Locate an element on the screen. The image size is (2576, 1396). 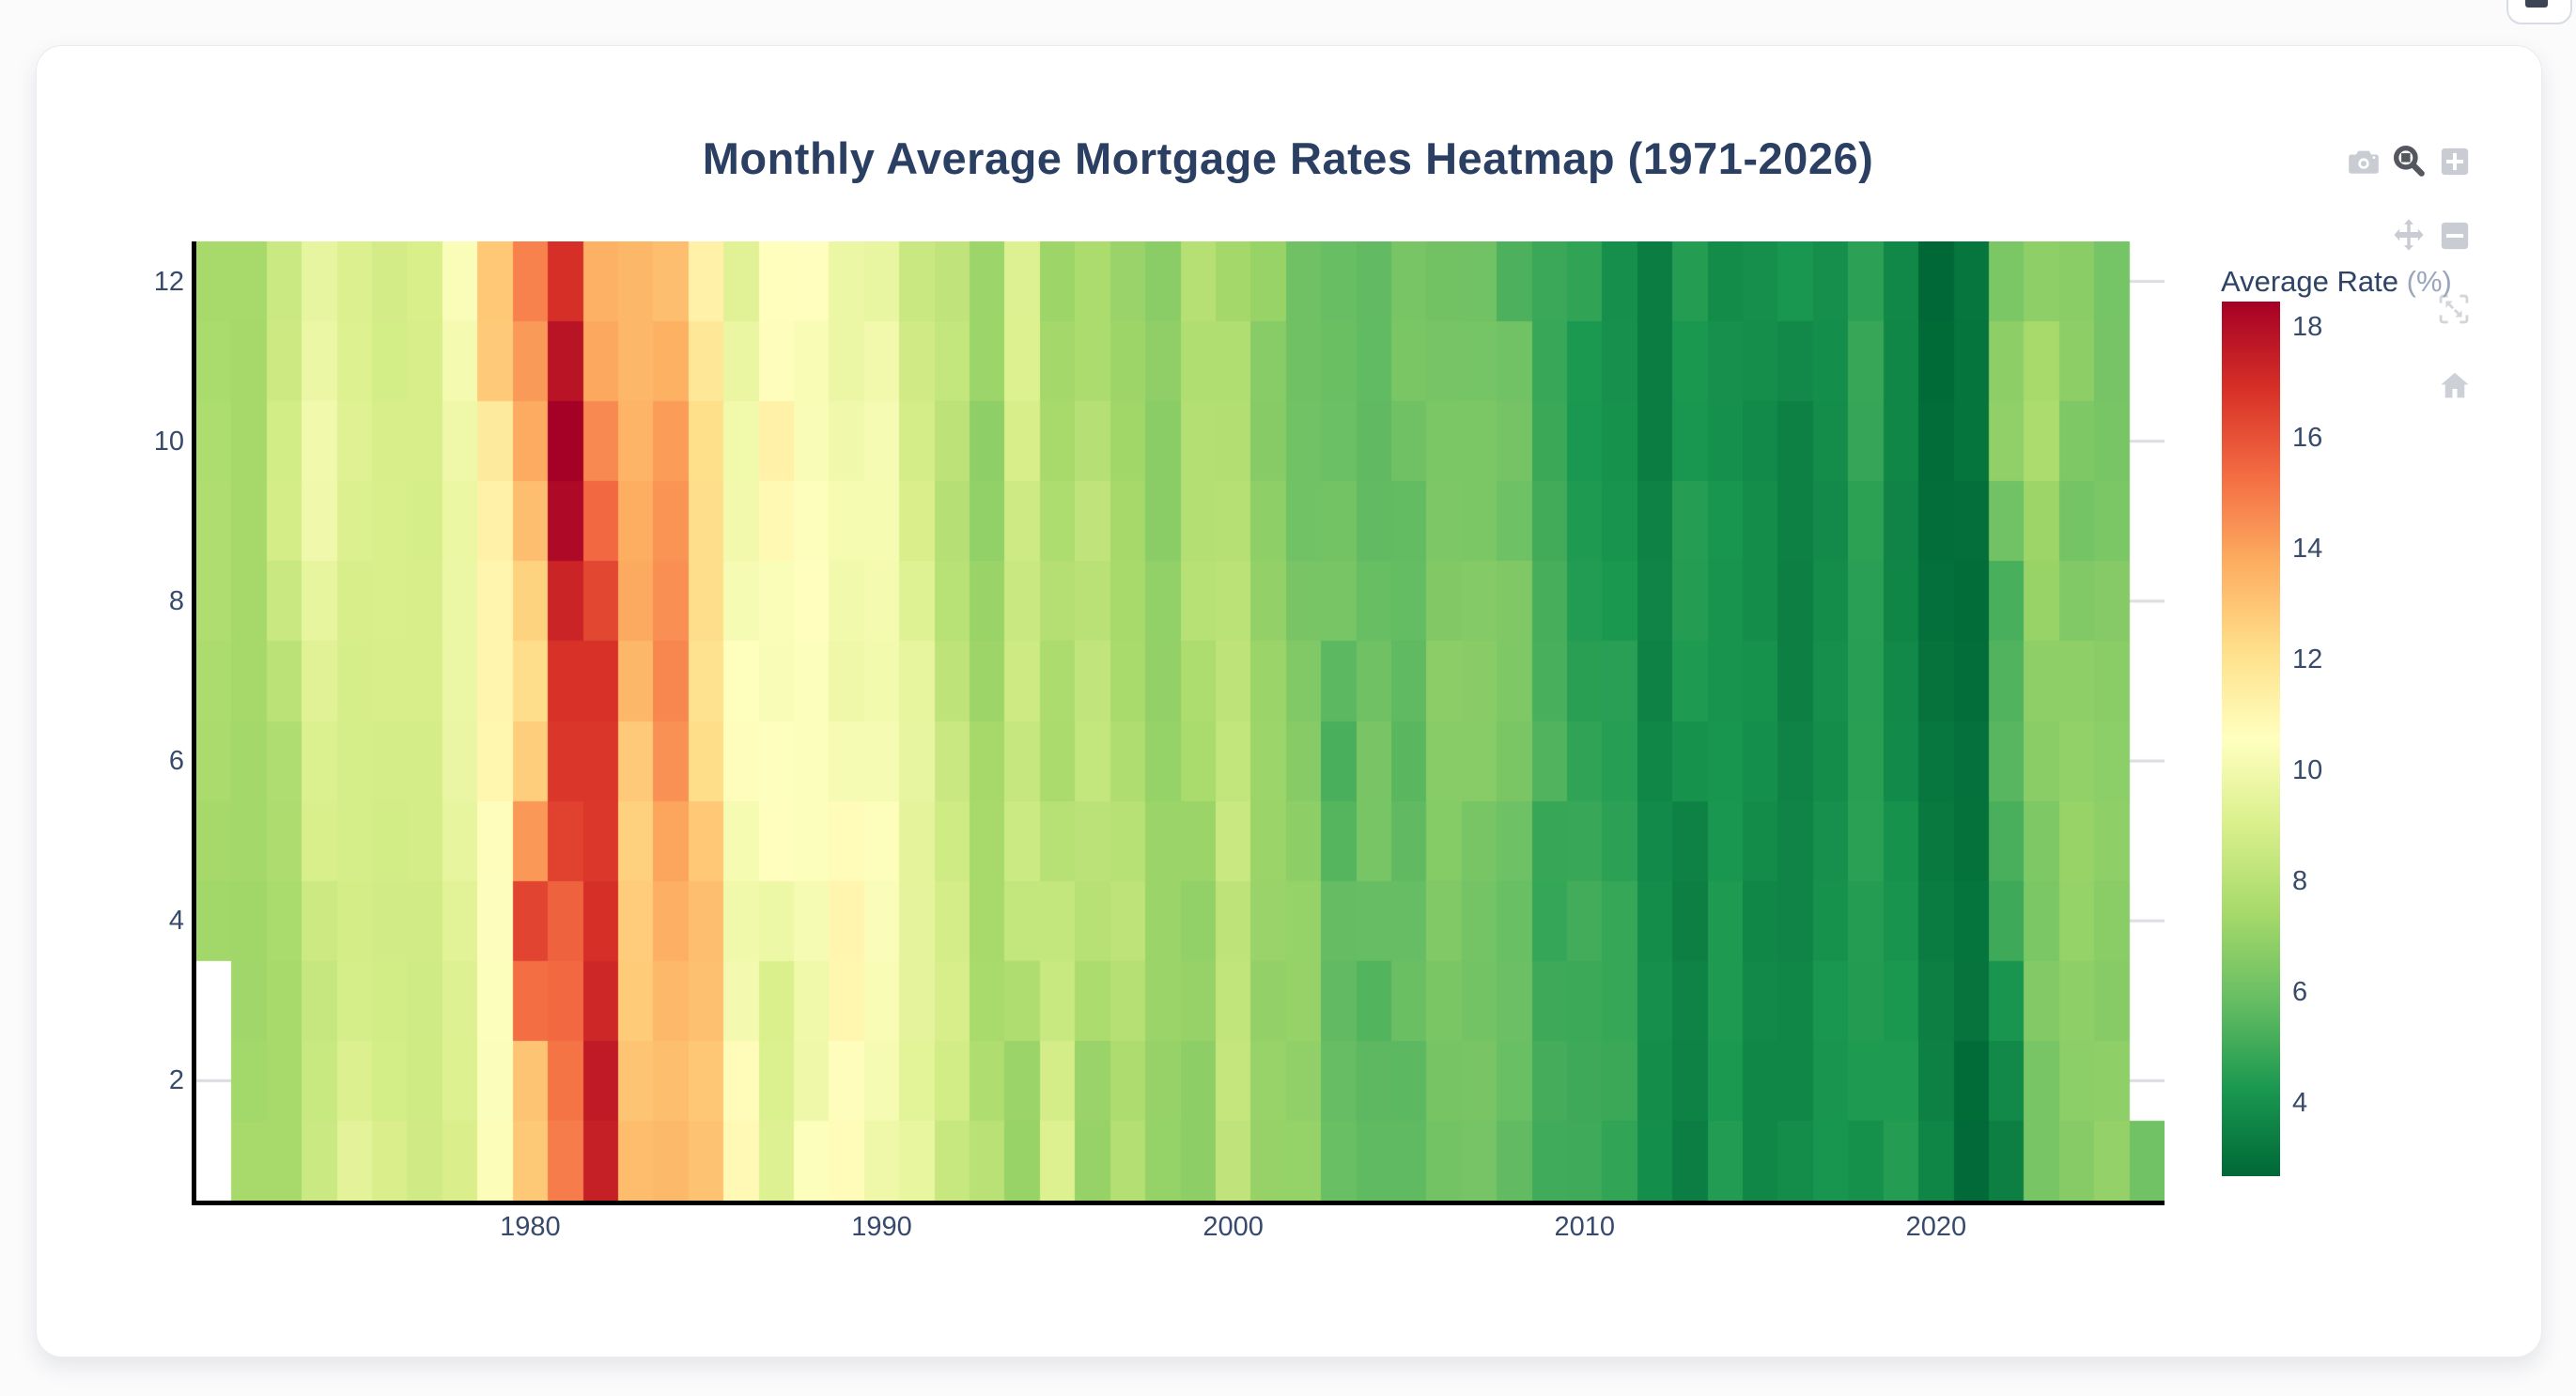
pan-icon is located at coordinates (2409, 235).